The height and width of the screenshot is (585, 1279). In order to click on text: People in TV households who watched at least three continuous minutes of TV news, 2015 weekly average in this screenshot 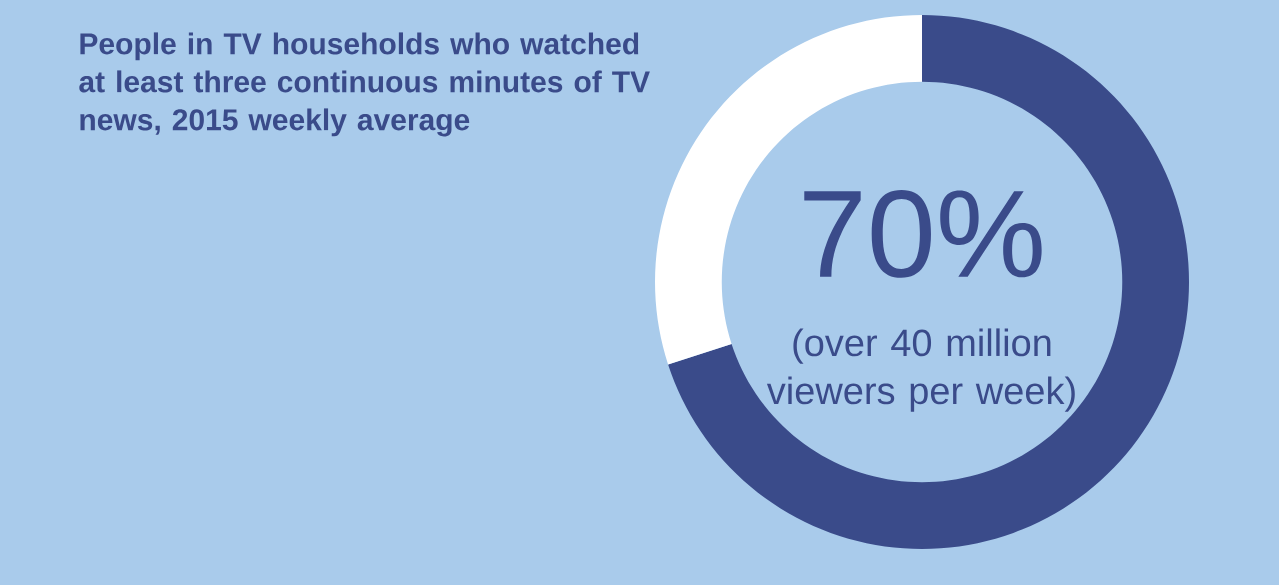, I will do `click(364, 84)`.